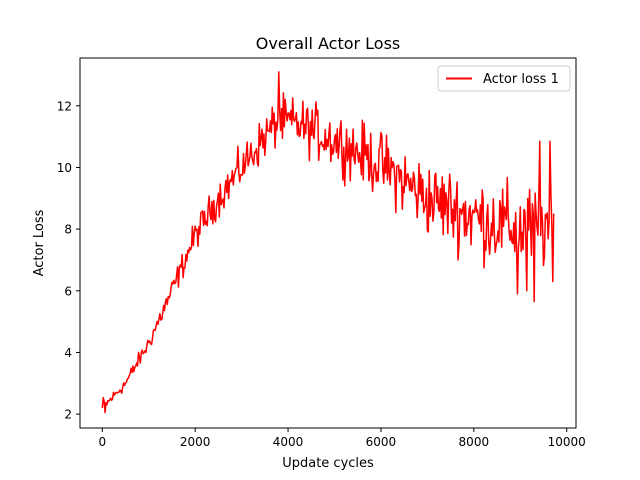 The width and height of the screenshot is (640, 480). Describe the element at coordinates (64, 168) in the screenshot. I see `y-tick-label: 10` at that location.